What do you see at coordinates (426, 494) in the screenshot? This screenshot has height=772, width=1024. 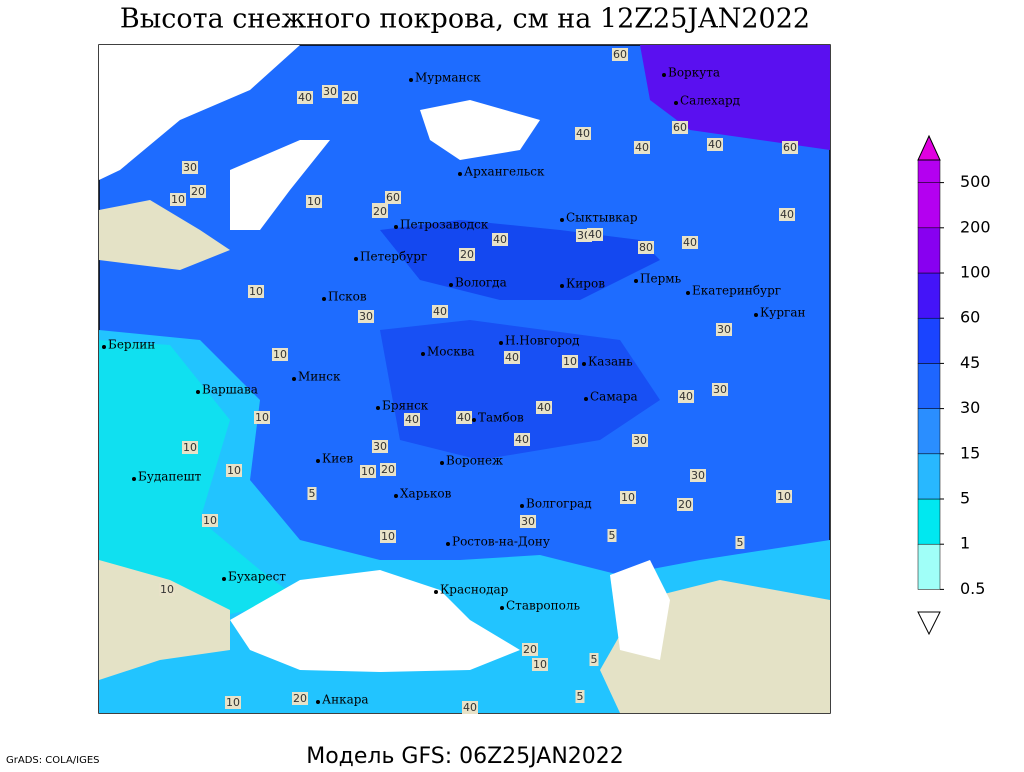 I see `city-label: Харьков` at bounding box center [426, 494].